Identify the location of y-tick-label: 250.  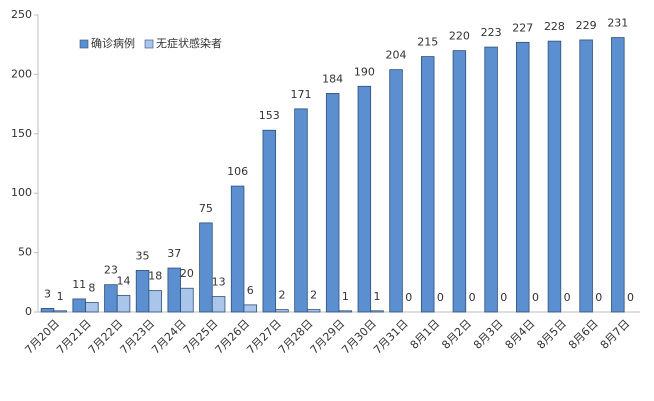
(21, 14).